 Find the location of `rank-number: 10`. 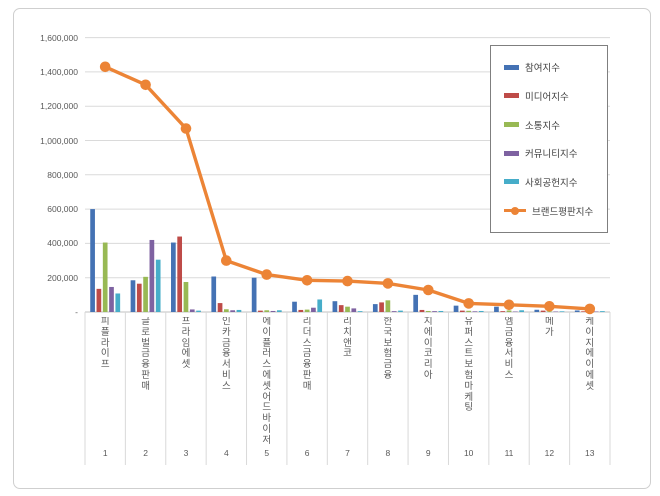

rank-number: 10 is located at coordinates (468, 453).